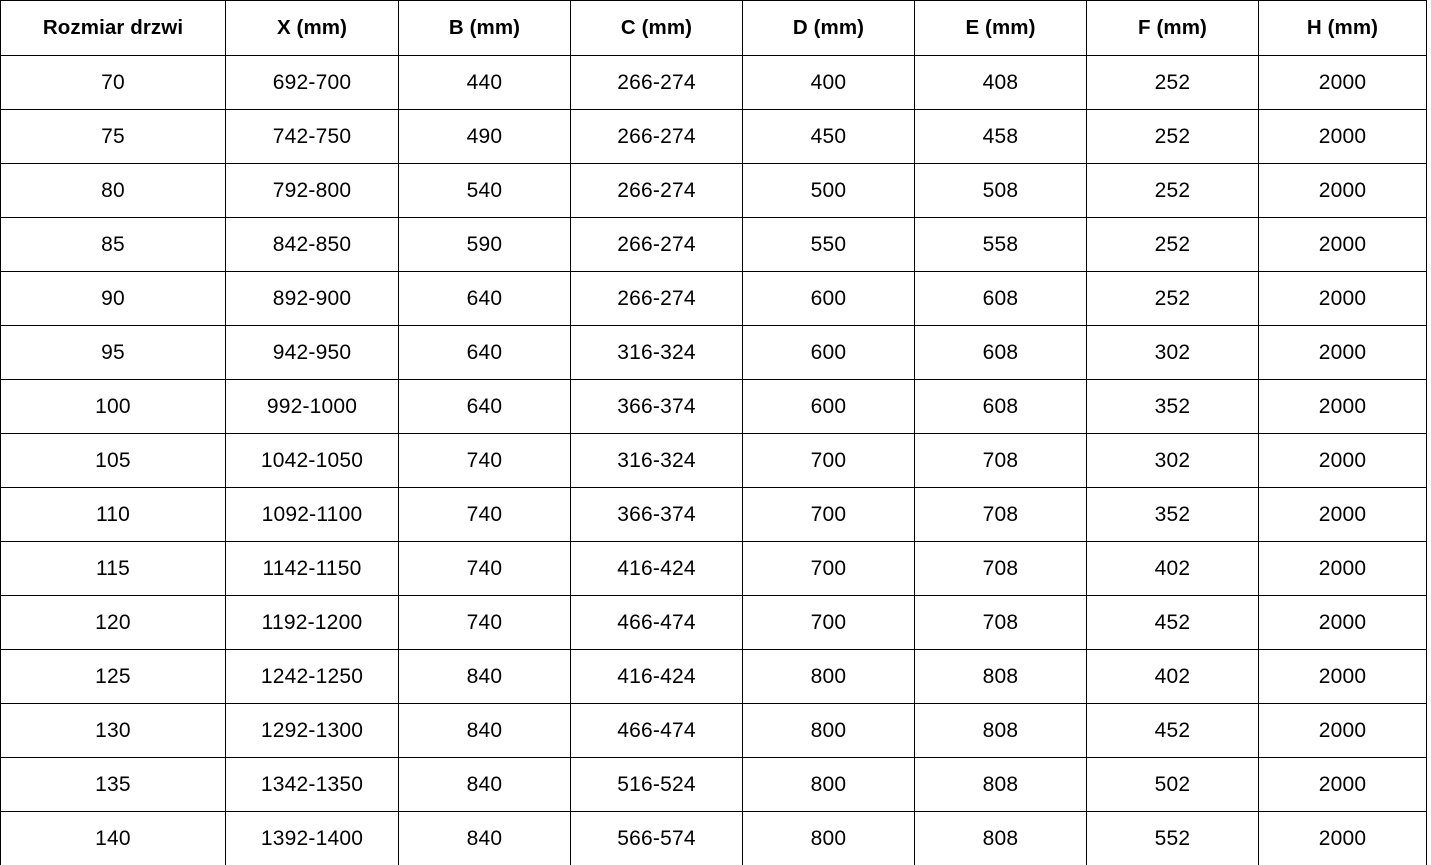 Image resolution: width=1431 pixels, height=865 pixels. I want to click on column-header-f: F (mm), so click(1172, 28).